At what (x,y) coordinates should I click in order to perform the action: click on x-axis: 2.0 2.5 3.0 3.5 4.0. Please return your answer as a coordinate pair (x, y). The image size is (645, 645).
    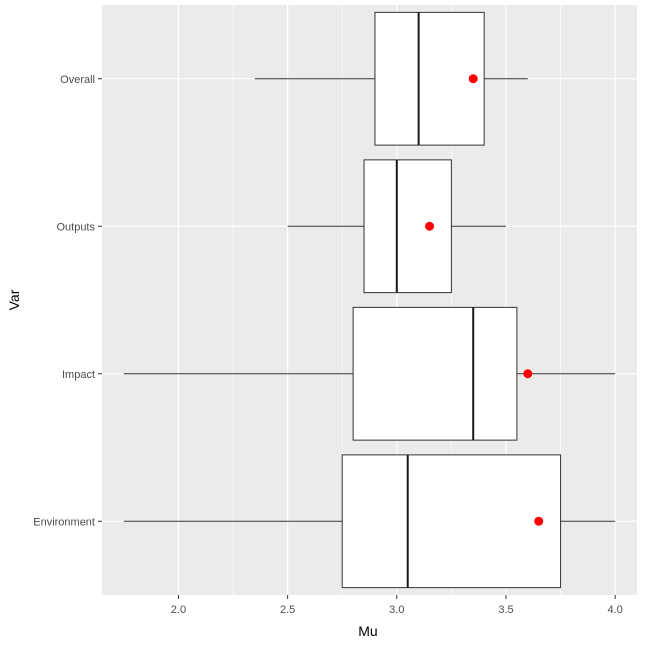
    Looking at the image, I should click on (397, 605).